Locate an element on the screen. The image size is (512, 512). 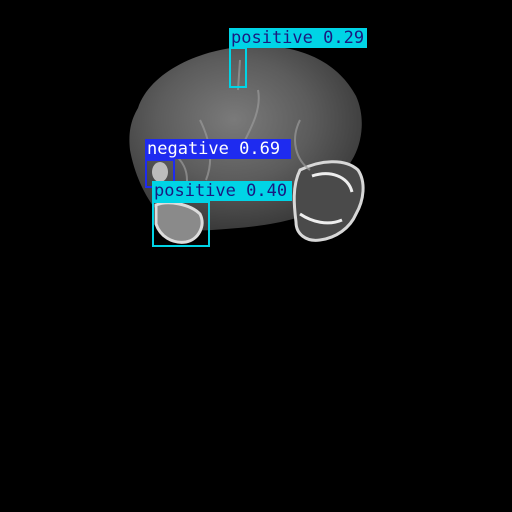
bright-spot is located at coordinates (160, 172).